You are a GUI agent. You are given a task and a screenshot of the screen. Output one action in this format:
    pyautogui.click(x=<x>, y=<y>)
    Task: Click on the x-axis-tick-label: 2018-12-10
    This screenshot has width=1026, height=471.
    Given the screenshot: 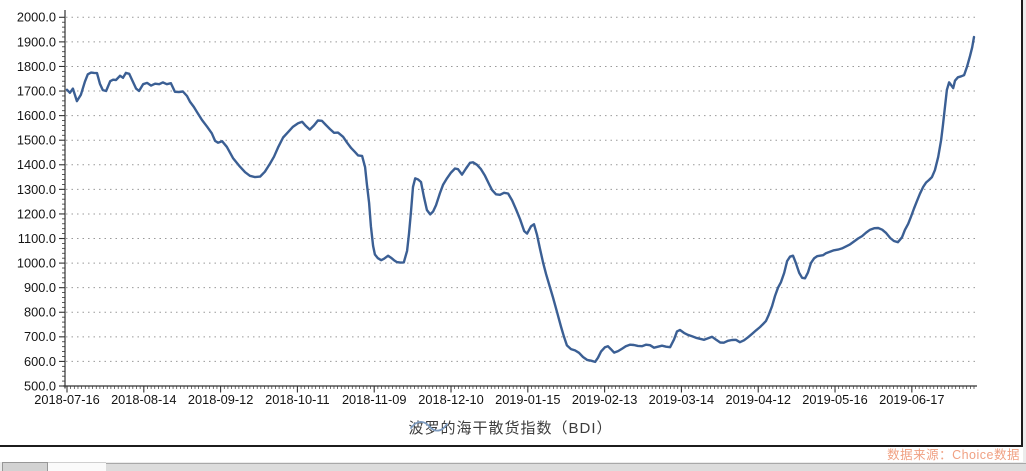 What is the action you would take?
    pyautogui.click(x=450, y=399)
    